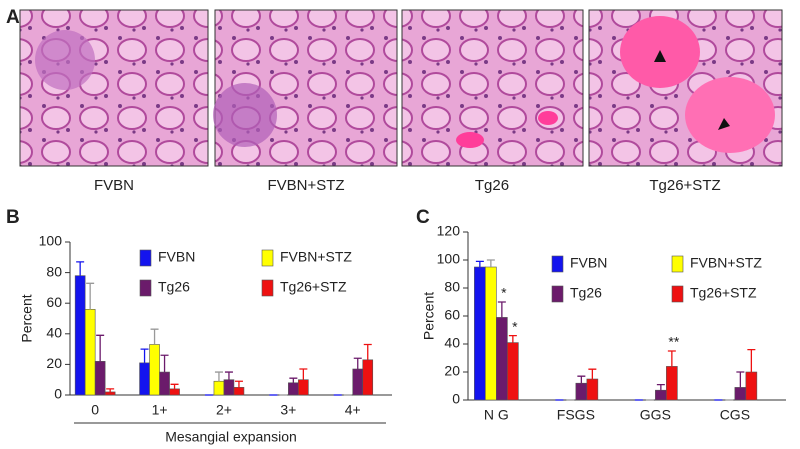 This screenshot has height=449, width=800. What do you see at coordinates (13, 17) in the screenshot?
I see `panel-label: A` at bounding box center [13, 17].